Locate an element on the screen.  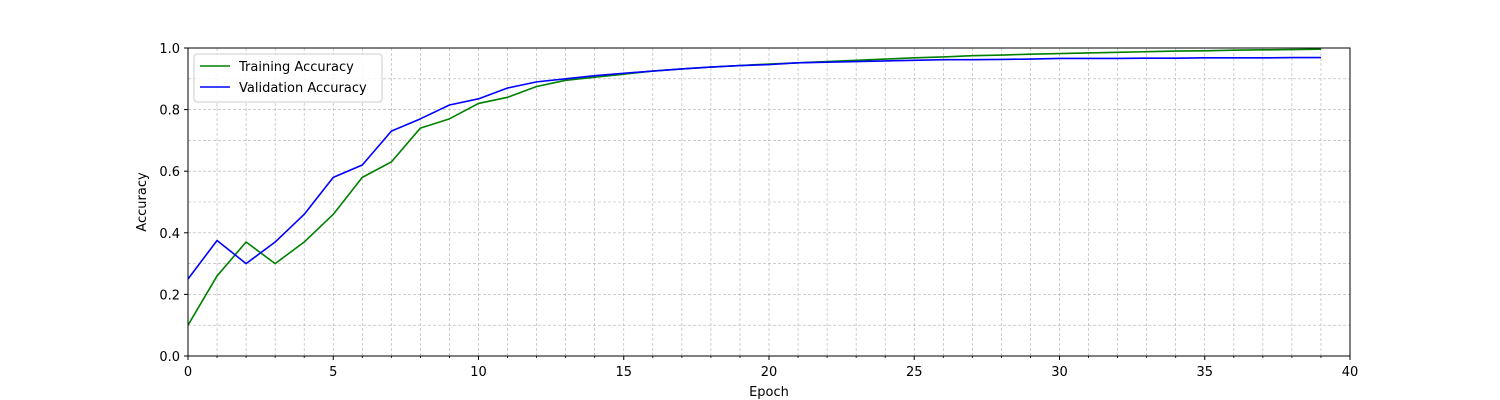
y-tick-label: 0.4 is located at coordinates (169, 234).